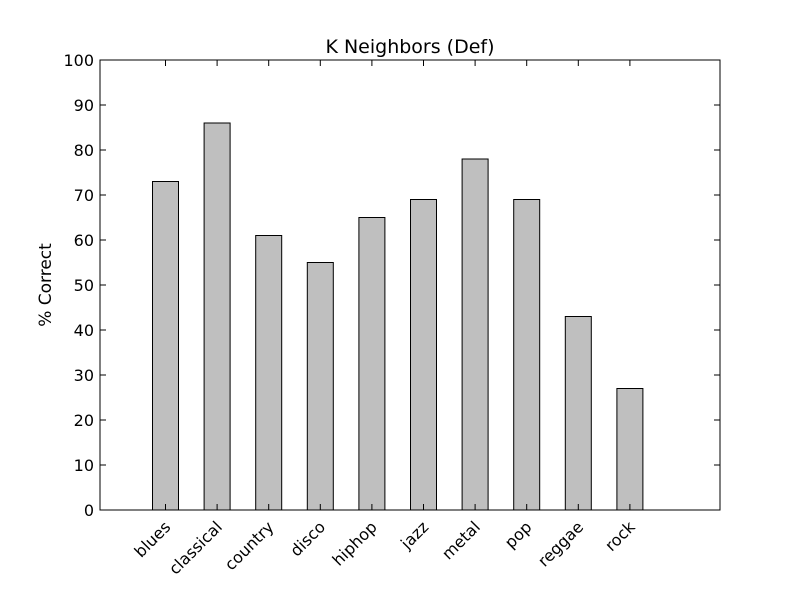  I want to click on bar-hiphop, so click(372, 364).